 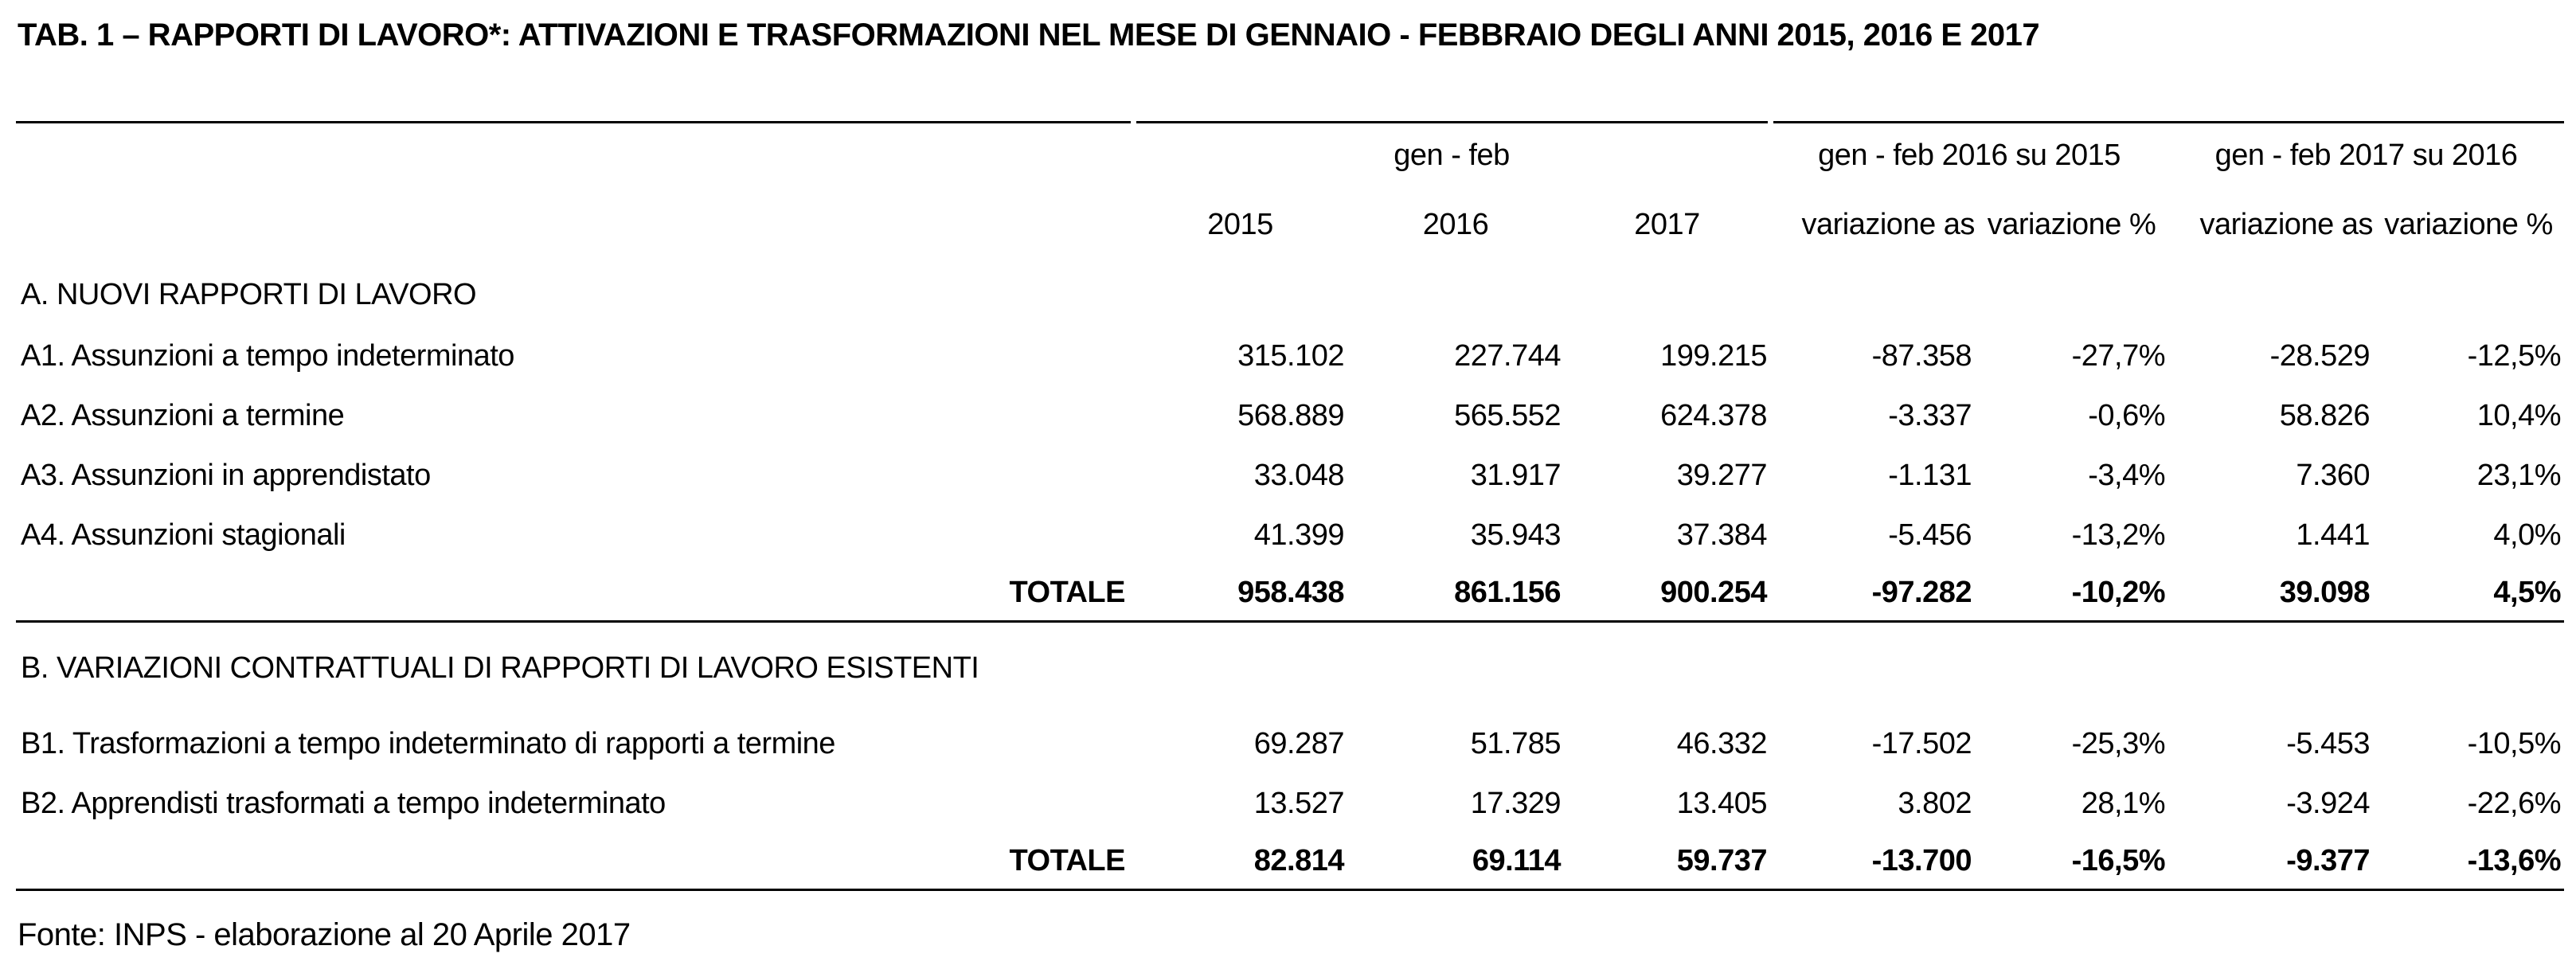 I want to click on value-cell: -28.529, so click(x=2320, y=356).